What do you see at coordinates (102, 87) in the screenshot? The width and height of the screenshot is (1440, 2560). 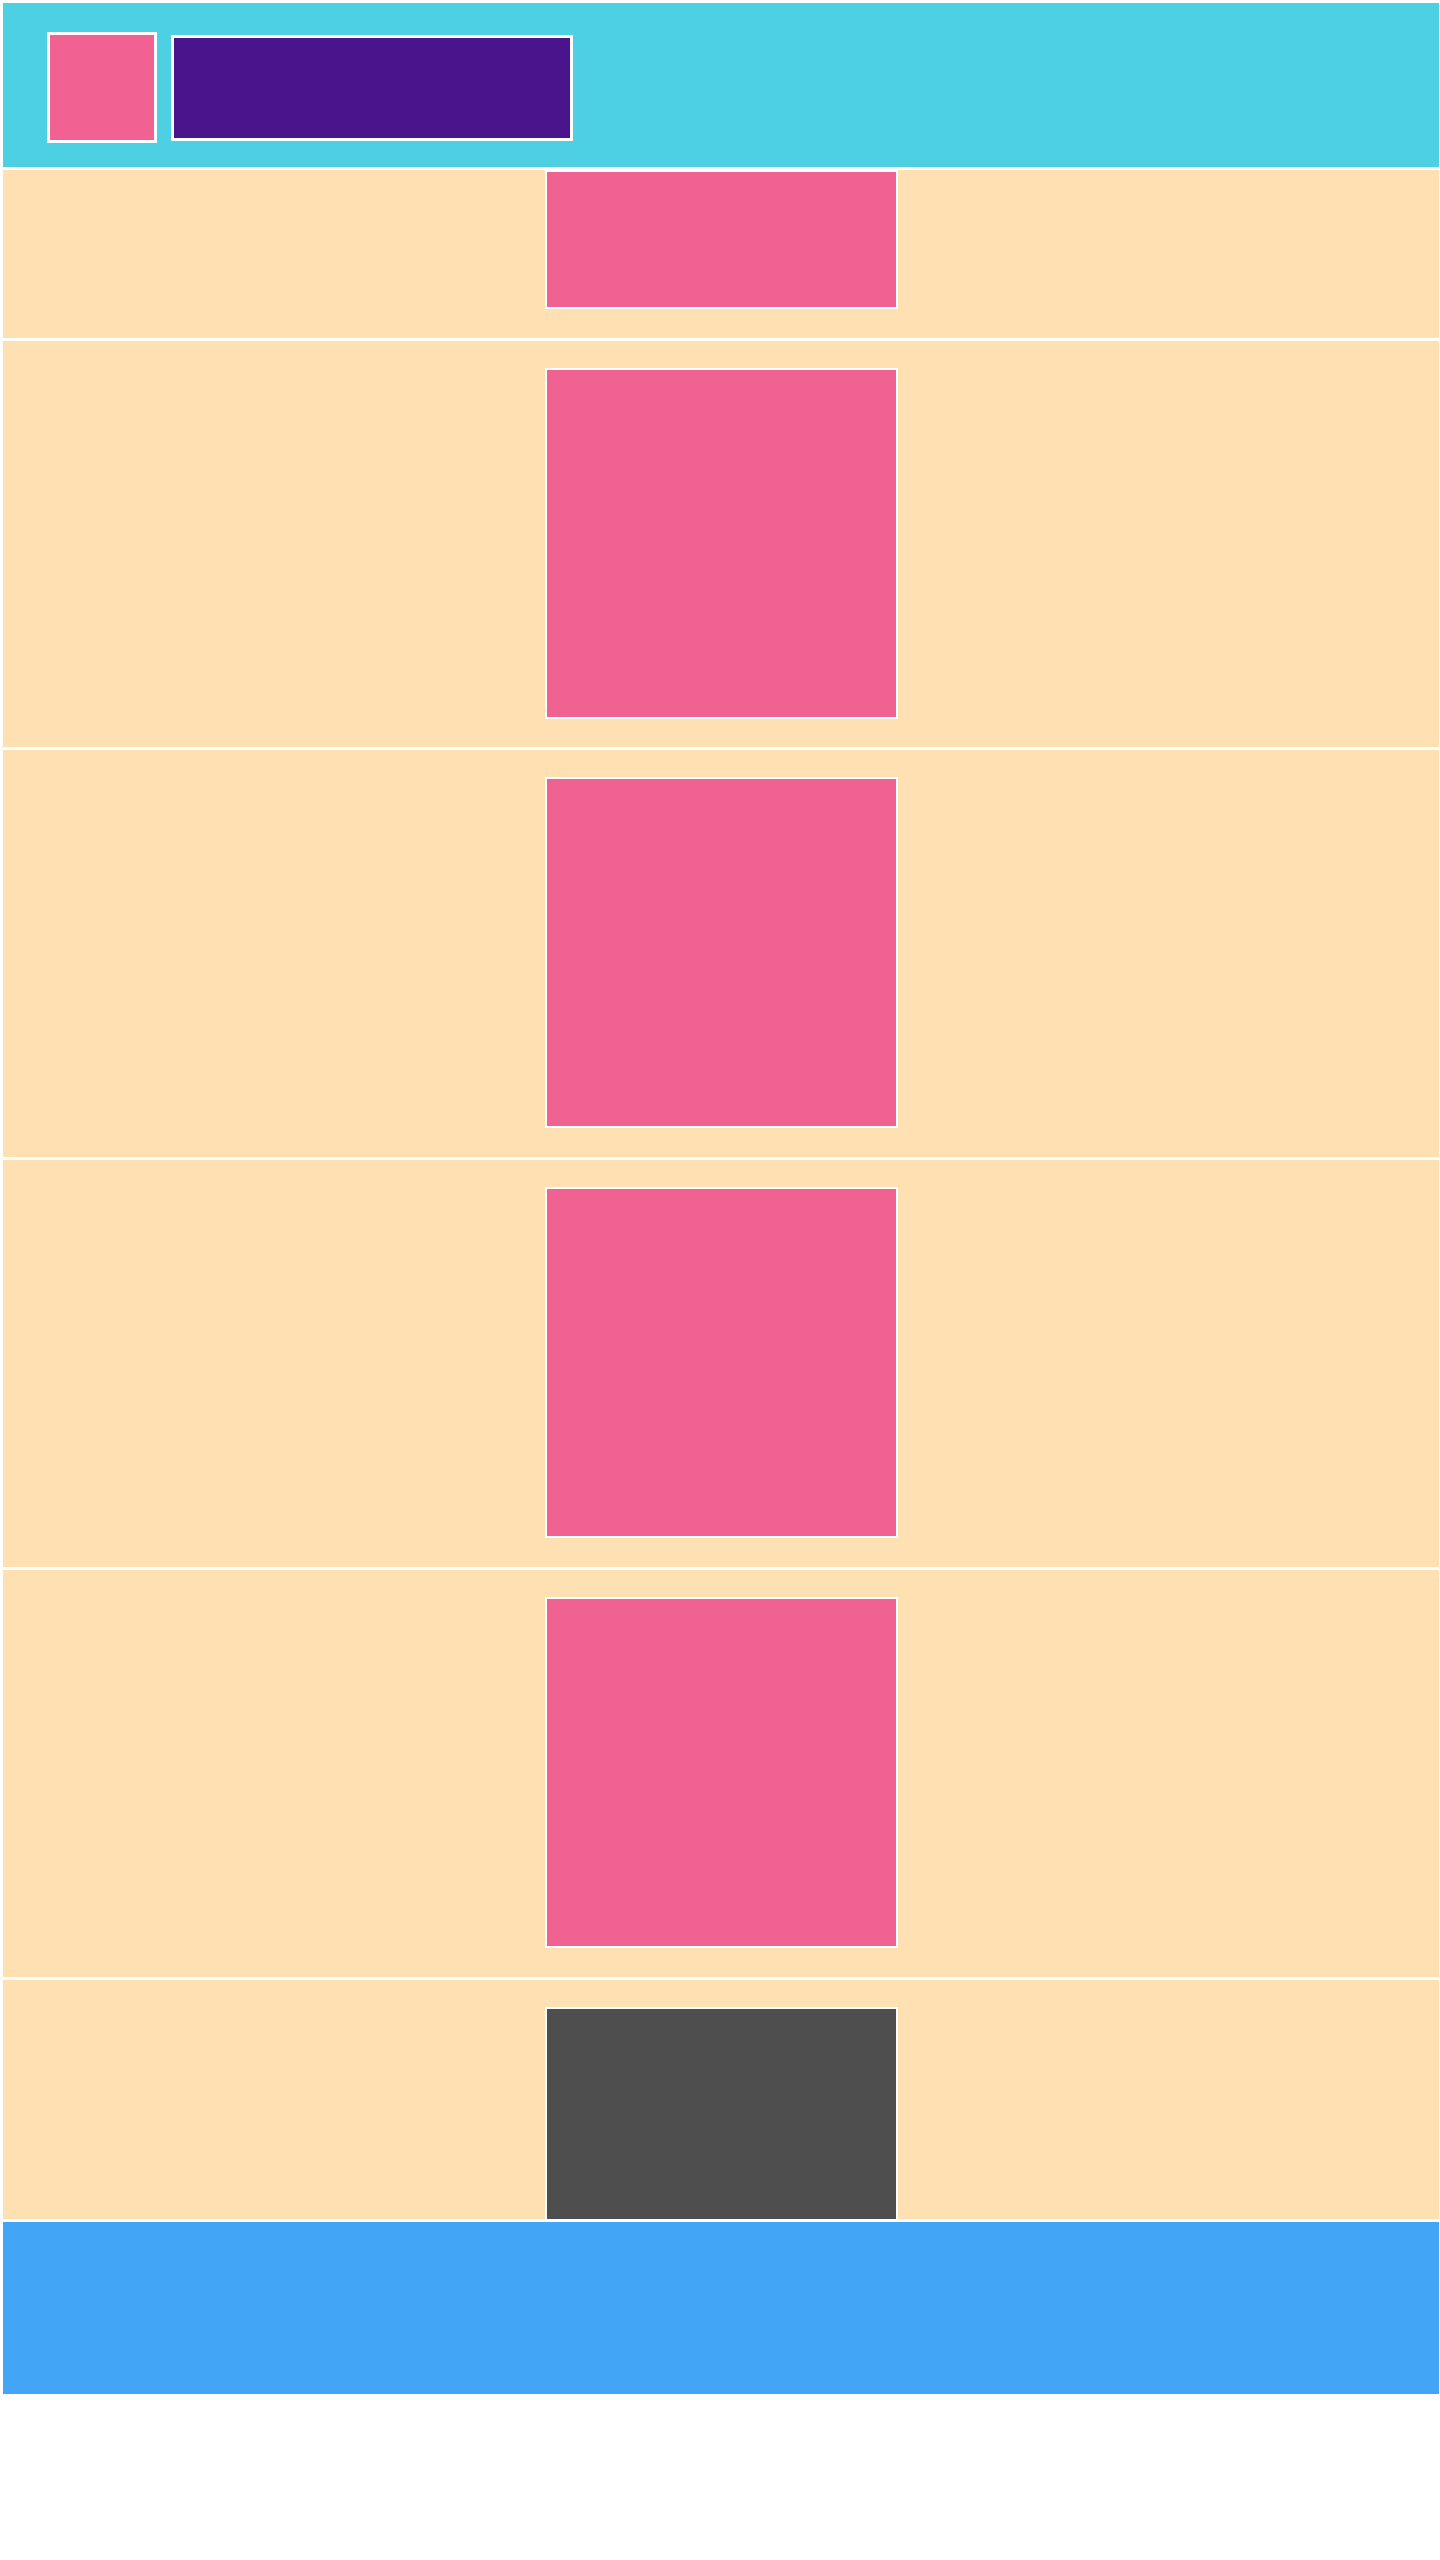 I see `logo-icon` at bounding box center [102, 87].